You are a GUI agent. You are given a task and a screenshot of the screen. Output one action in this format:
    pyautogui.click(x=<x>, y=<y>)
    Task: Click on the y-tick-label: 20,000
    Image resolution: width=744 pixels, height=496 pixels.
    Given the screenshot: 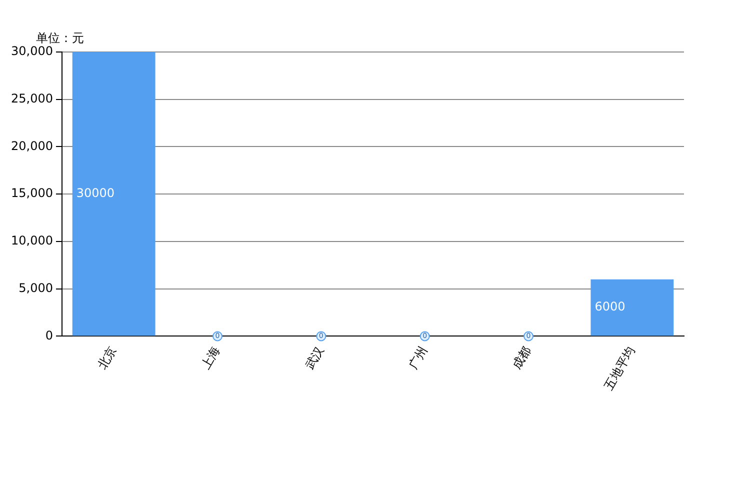 What is the action you would take?
    pyautogui.click(x=31, y=145)
    